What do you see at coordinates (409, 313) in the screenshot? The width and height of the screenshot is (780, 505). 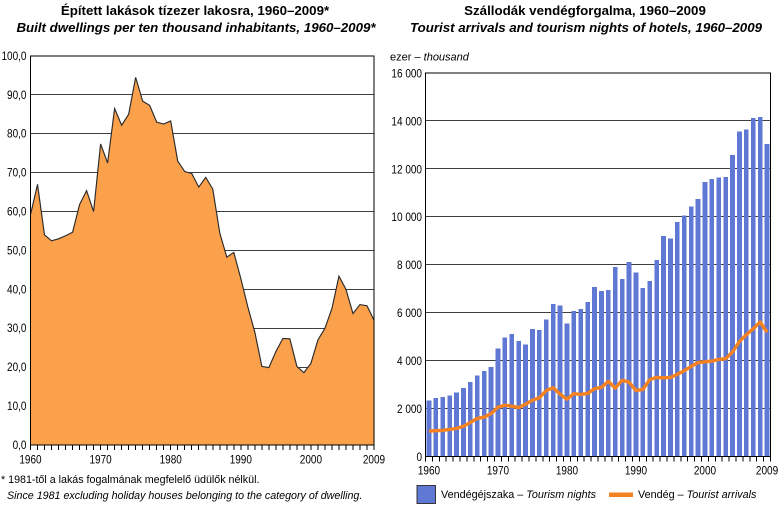 I see `svg-text: 6 000` at bounding box center [409, 313].